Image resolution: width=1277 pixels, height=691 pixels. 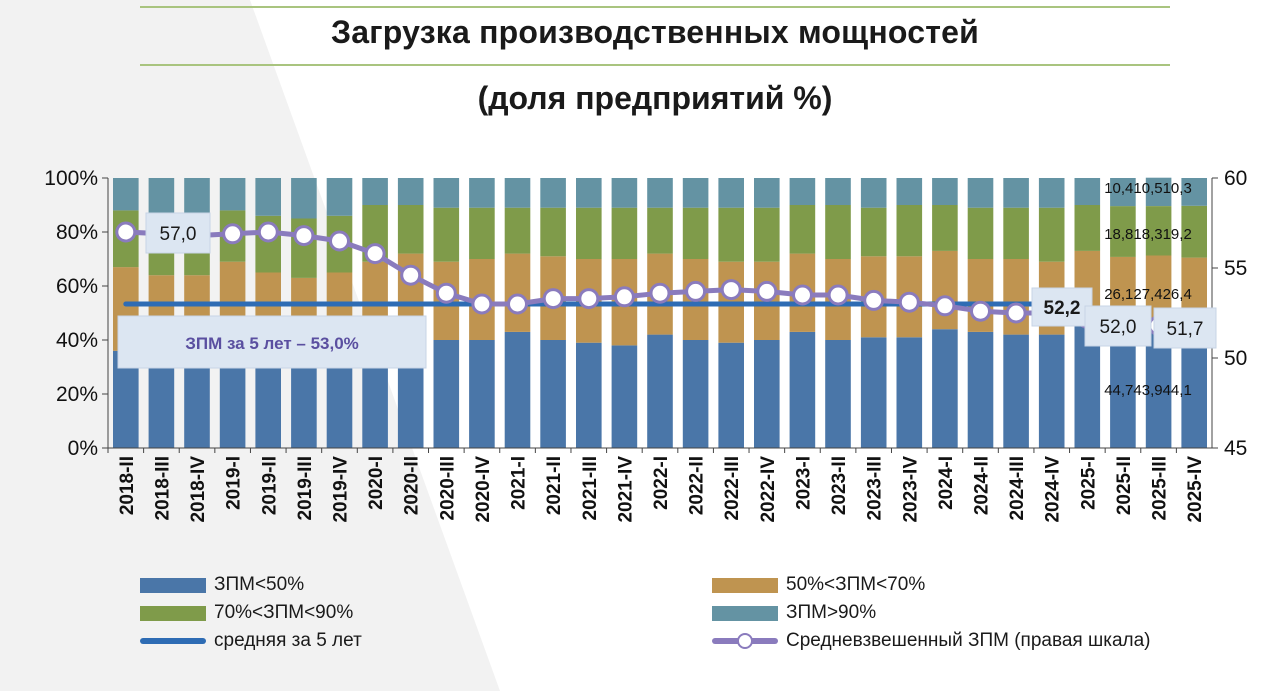 What do you see at coordinates (946, 483) in the screenshot?
I see `x-tick-label: 2024-I` at bounding box center [946, 483].